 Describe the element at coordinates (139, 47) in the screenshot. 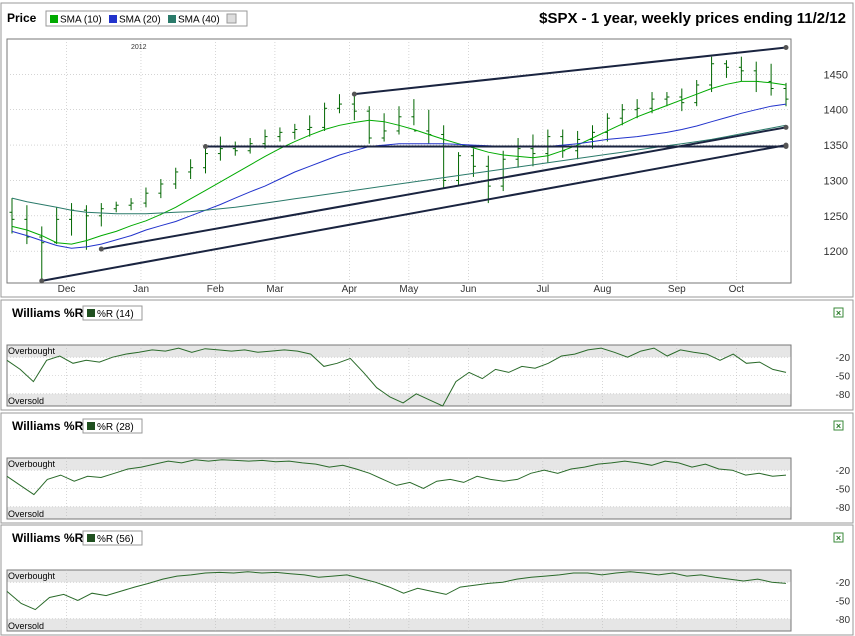

I see `year-marker: 2012` at that location.